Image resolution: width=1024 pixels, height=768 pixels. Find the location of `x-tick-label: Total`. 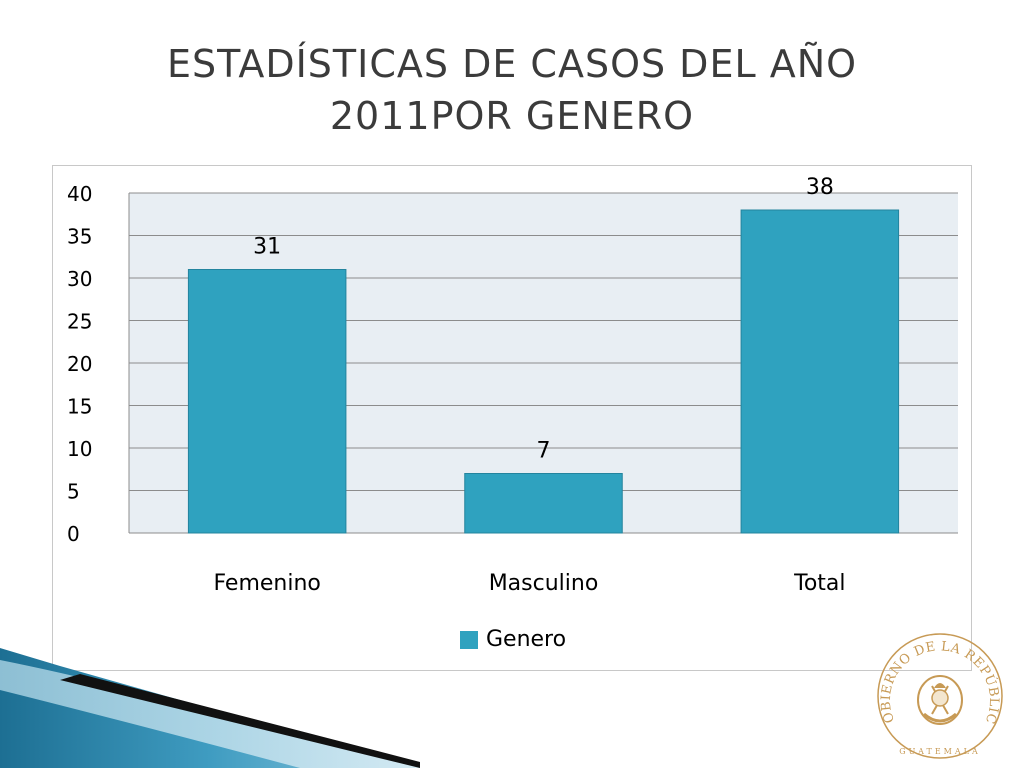

x-tick-label: Total is located at coordinates (819, 583).